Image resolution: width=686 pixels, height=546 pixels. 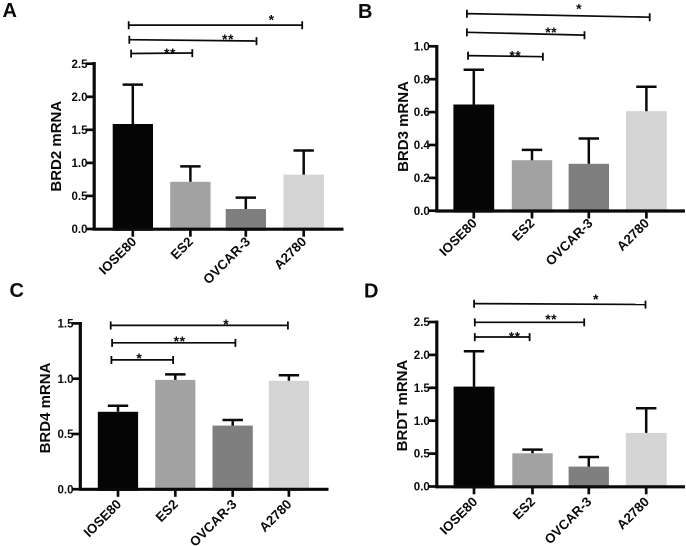 What do you see at coordinates (10, 11) in the screenshot?
I see `svg-text: A` at bounding box center [10, 11].